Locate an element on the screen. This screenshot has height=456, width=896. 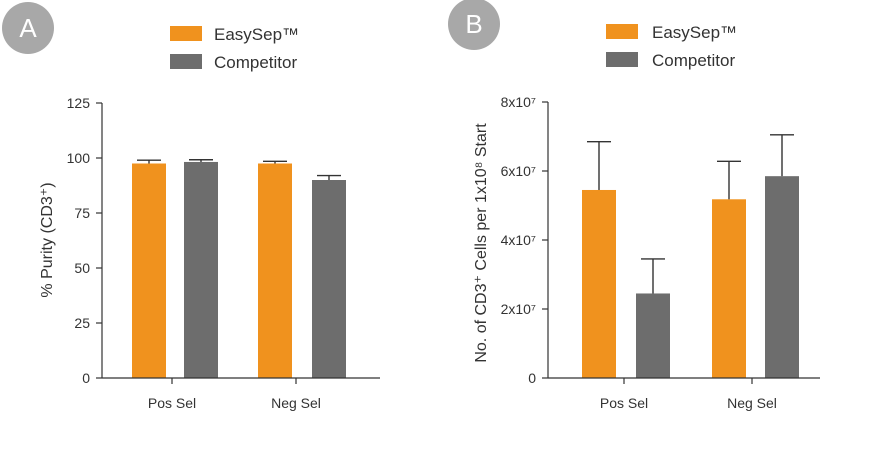
panel-b-legend: EasySep™ Competitor is located at coordinates (671, 46).